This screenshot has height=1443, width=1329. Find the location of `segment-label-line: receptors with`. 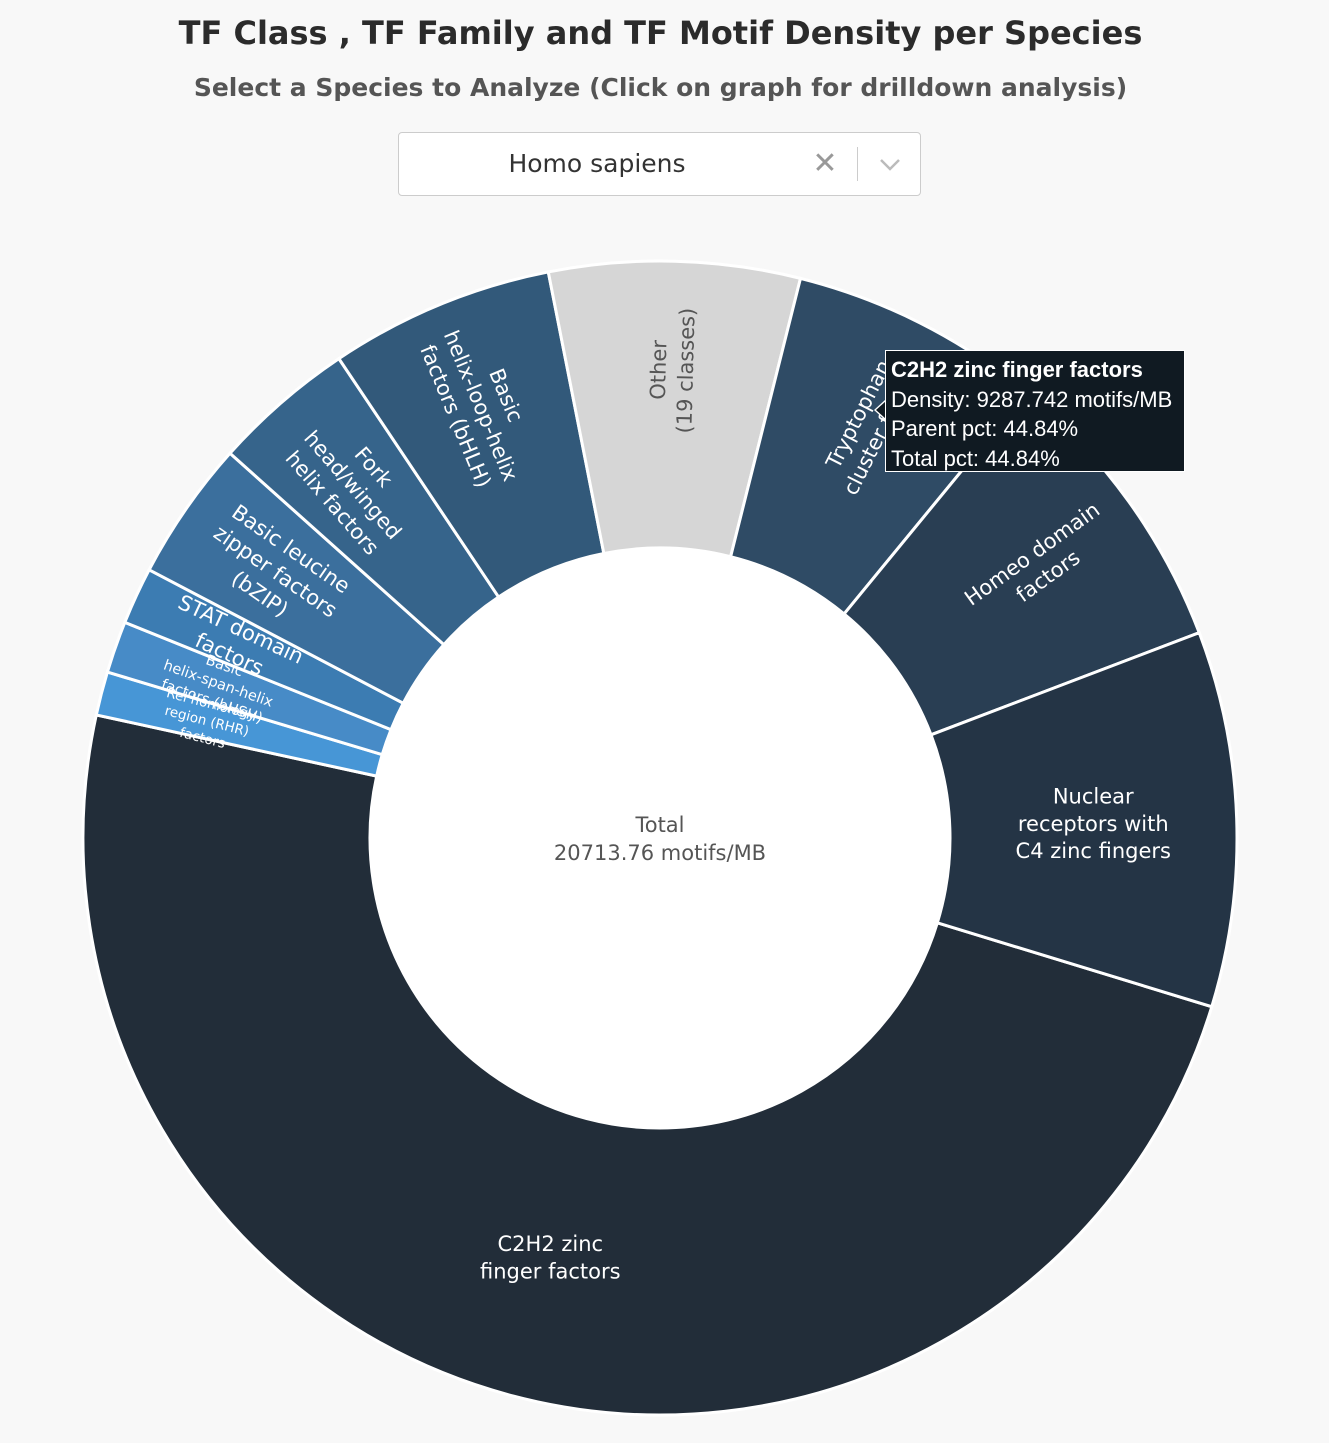

segment-label-line: receptors with is located at coordinates (1093, 824).